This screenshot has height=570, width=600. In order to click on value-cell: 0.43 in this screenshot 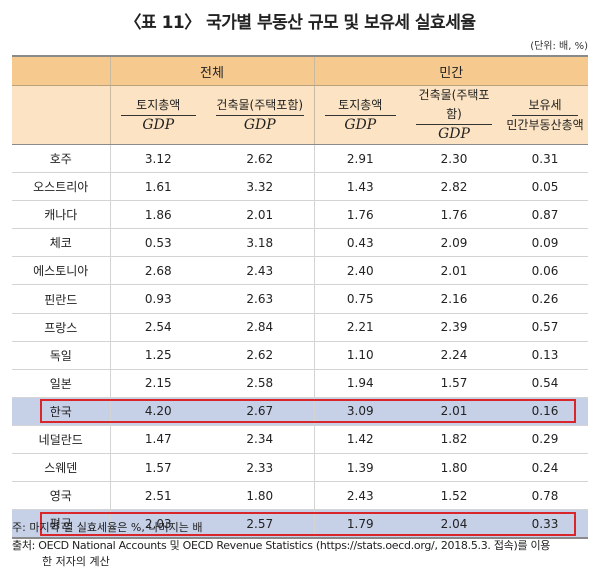, I will do `click(360, 243)`.